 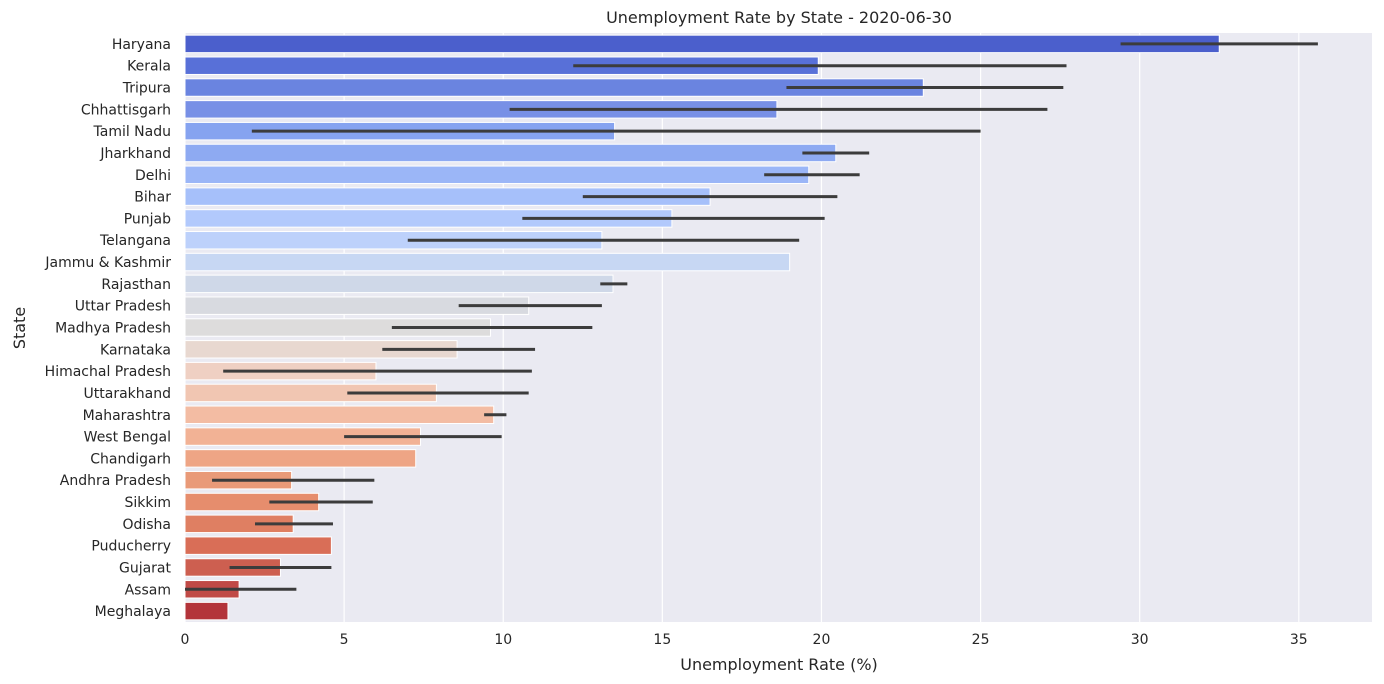 What do you see at coordinates (131, 547) in the screenshot?
I see `y-tick-label: Puducherry` at bounding box center [131, 547].